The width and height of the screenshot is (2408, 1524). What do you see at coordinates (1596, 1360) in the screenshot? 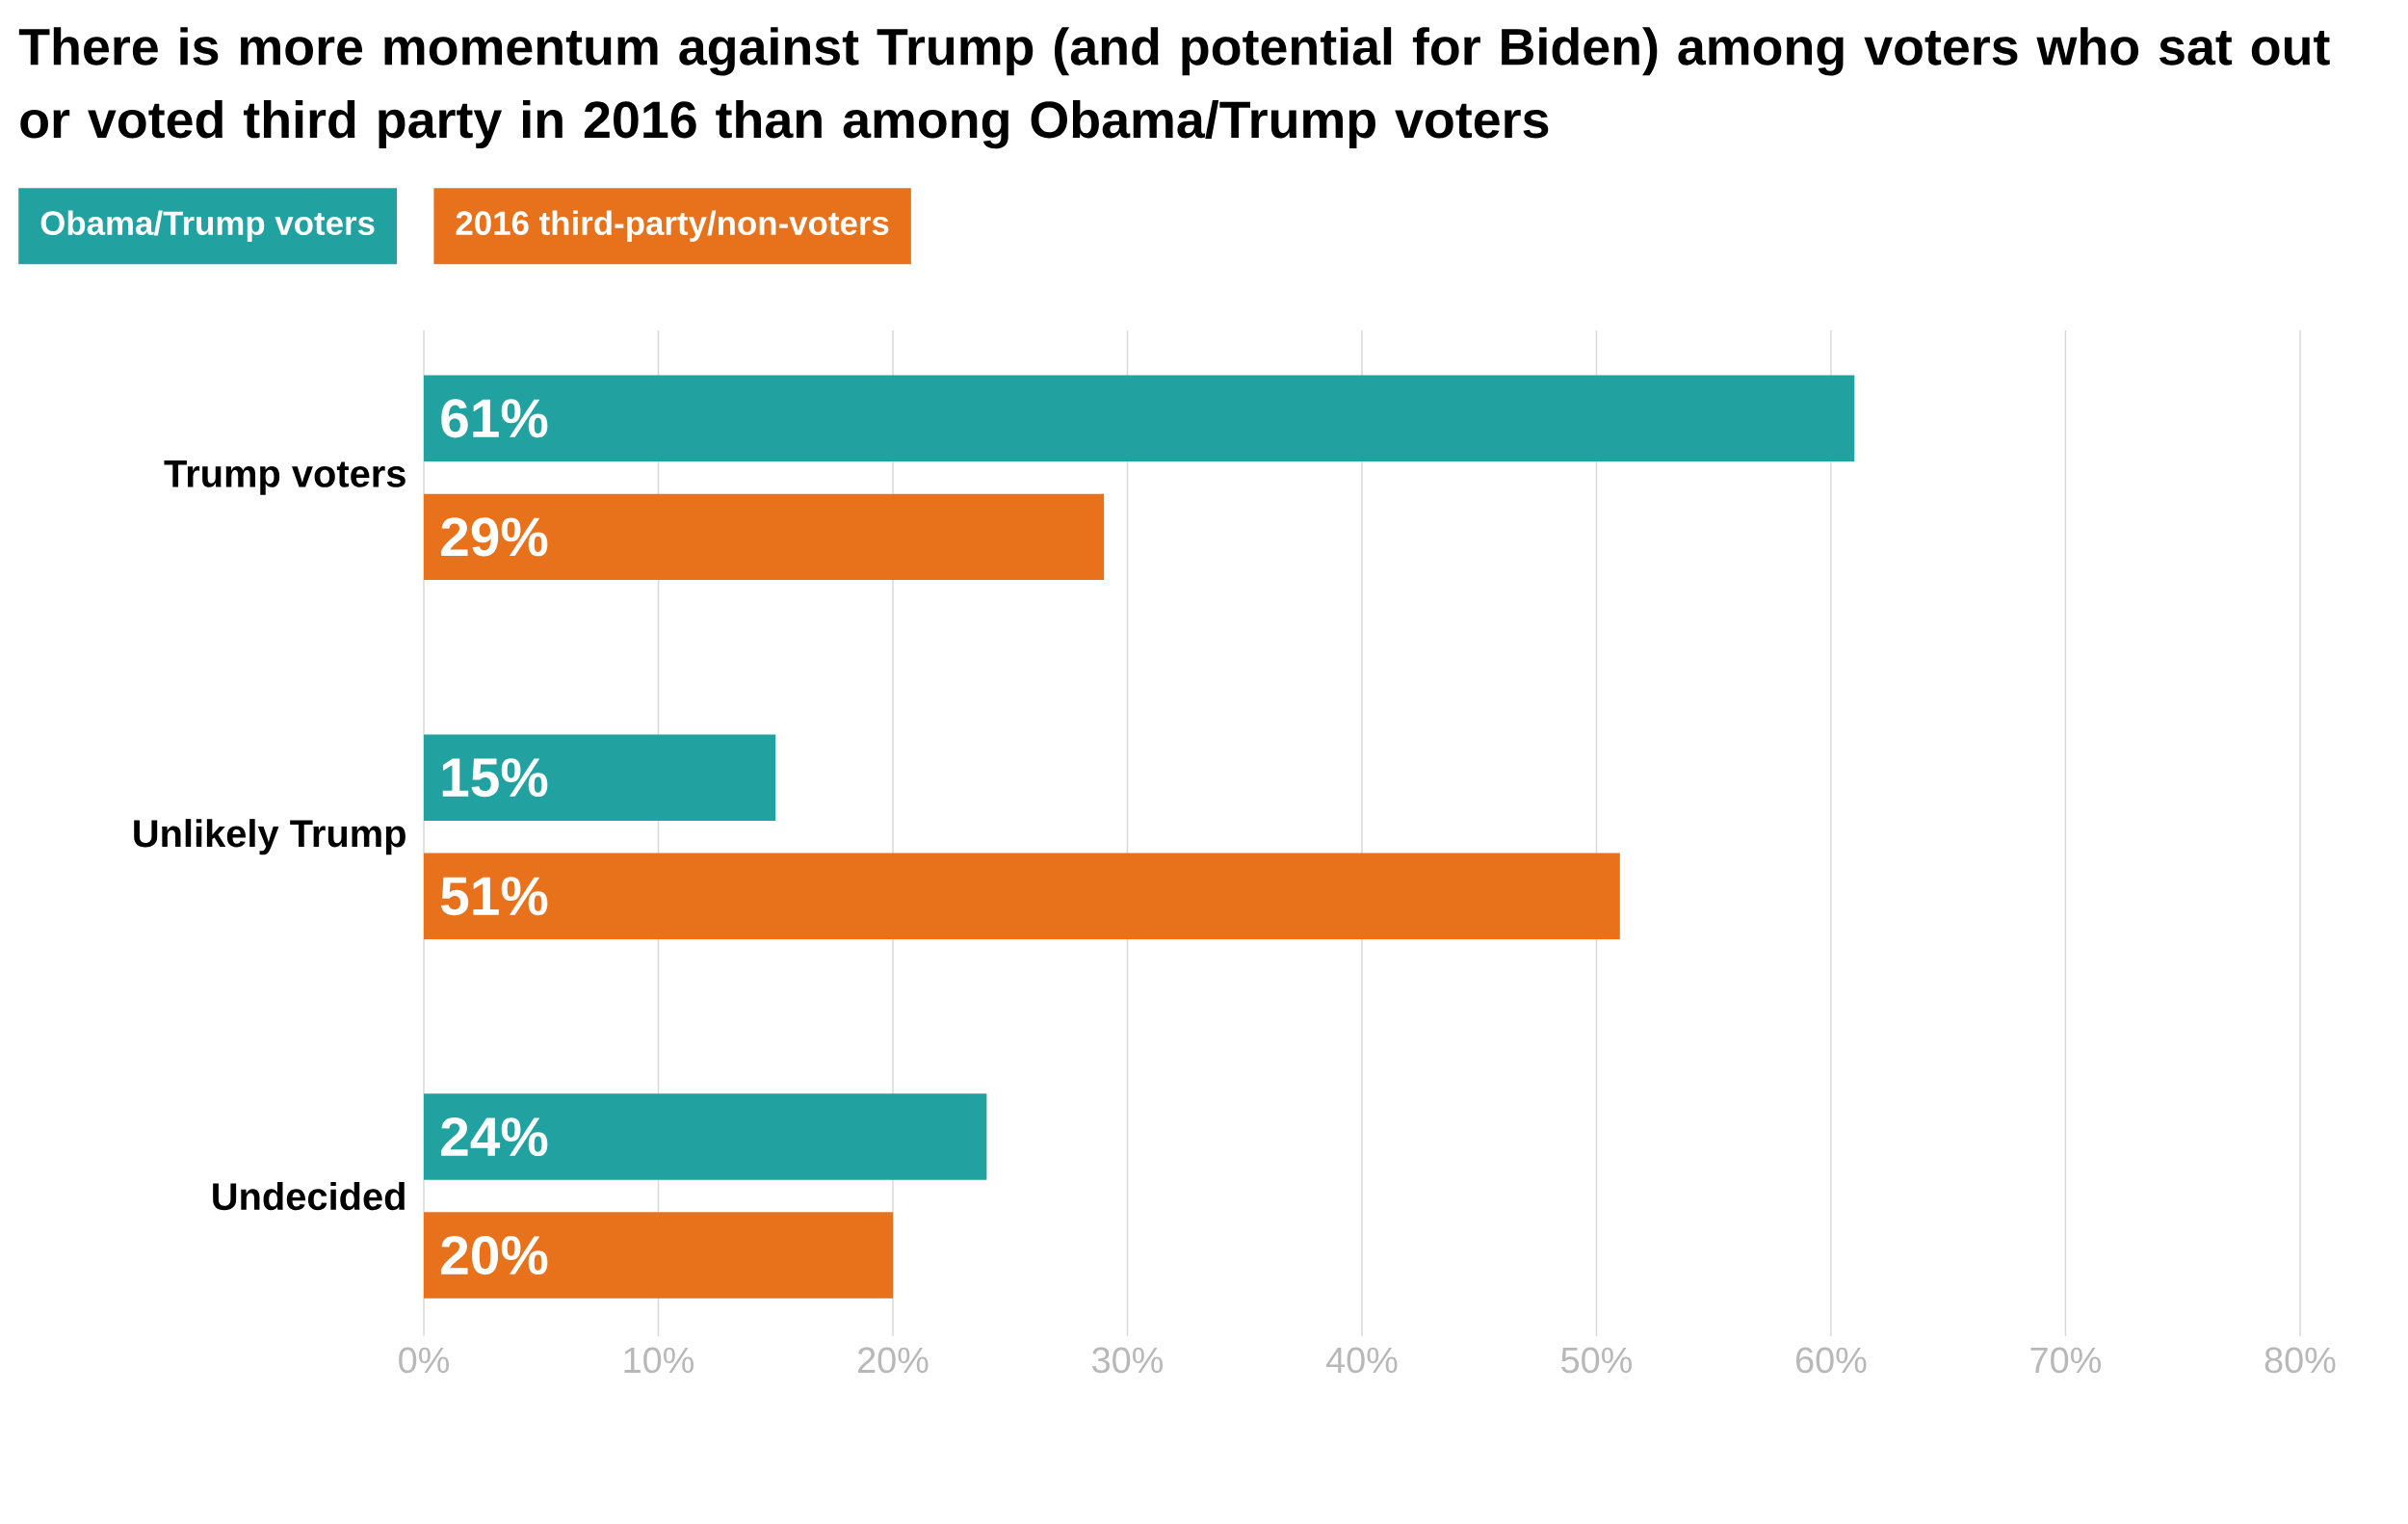
I see `x-tick-label: 50%` at bounding box center [1596, 1360].